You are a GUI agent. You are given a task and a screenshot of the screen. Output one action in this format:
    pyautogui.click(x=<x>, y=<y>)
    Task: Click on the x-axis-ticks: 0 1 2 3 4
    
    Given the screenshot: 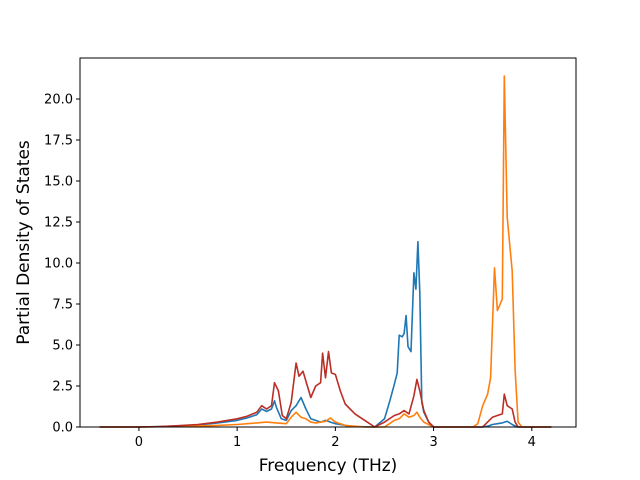 What is the action you would take?
    pyautogui.click(x=335, y=438)
    